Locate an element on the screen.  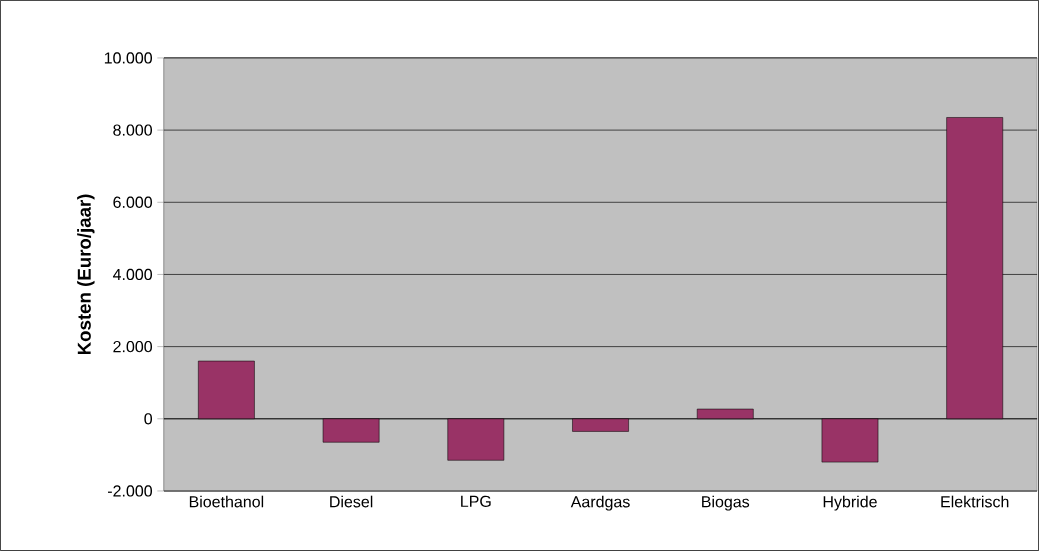
x-tick-label: Aardgas is located at coordinates (600, 503).